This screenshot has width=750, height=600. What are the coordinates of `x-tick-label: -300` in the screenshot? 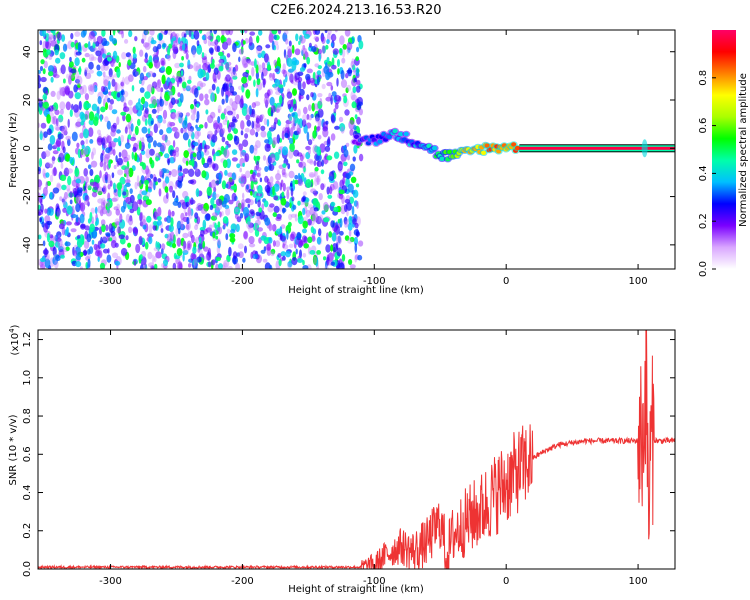 It's located at (110, 581).